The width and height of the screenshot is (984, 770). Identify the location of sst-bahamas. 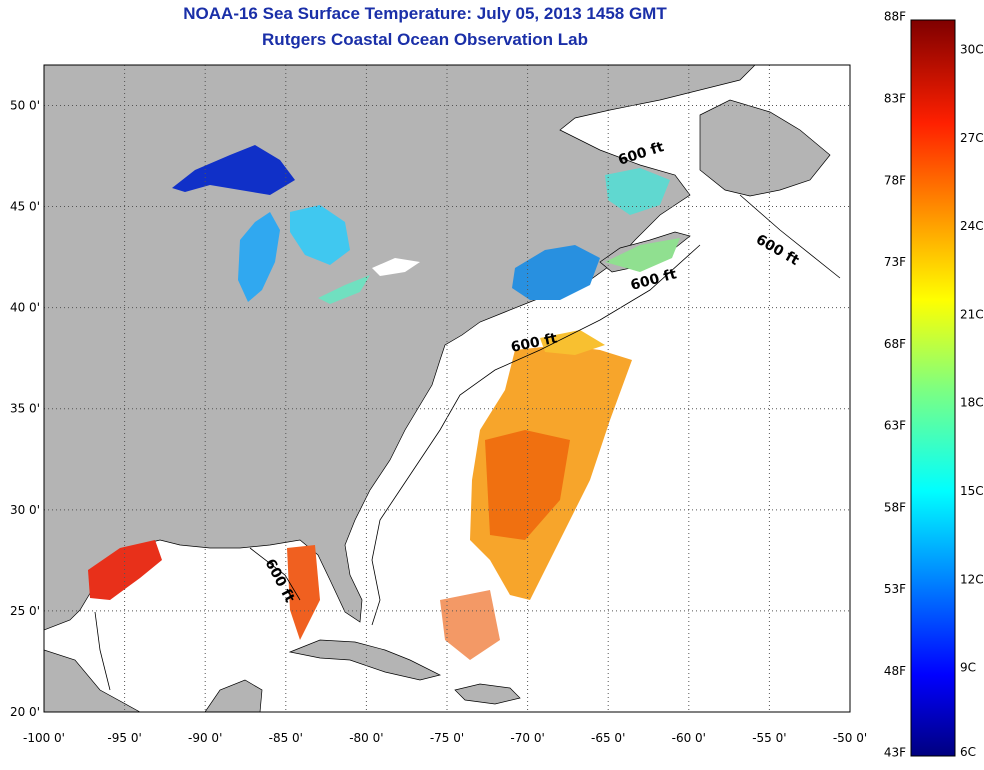
(470, 625).